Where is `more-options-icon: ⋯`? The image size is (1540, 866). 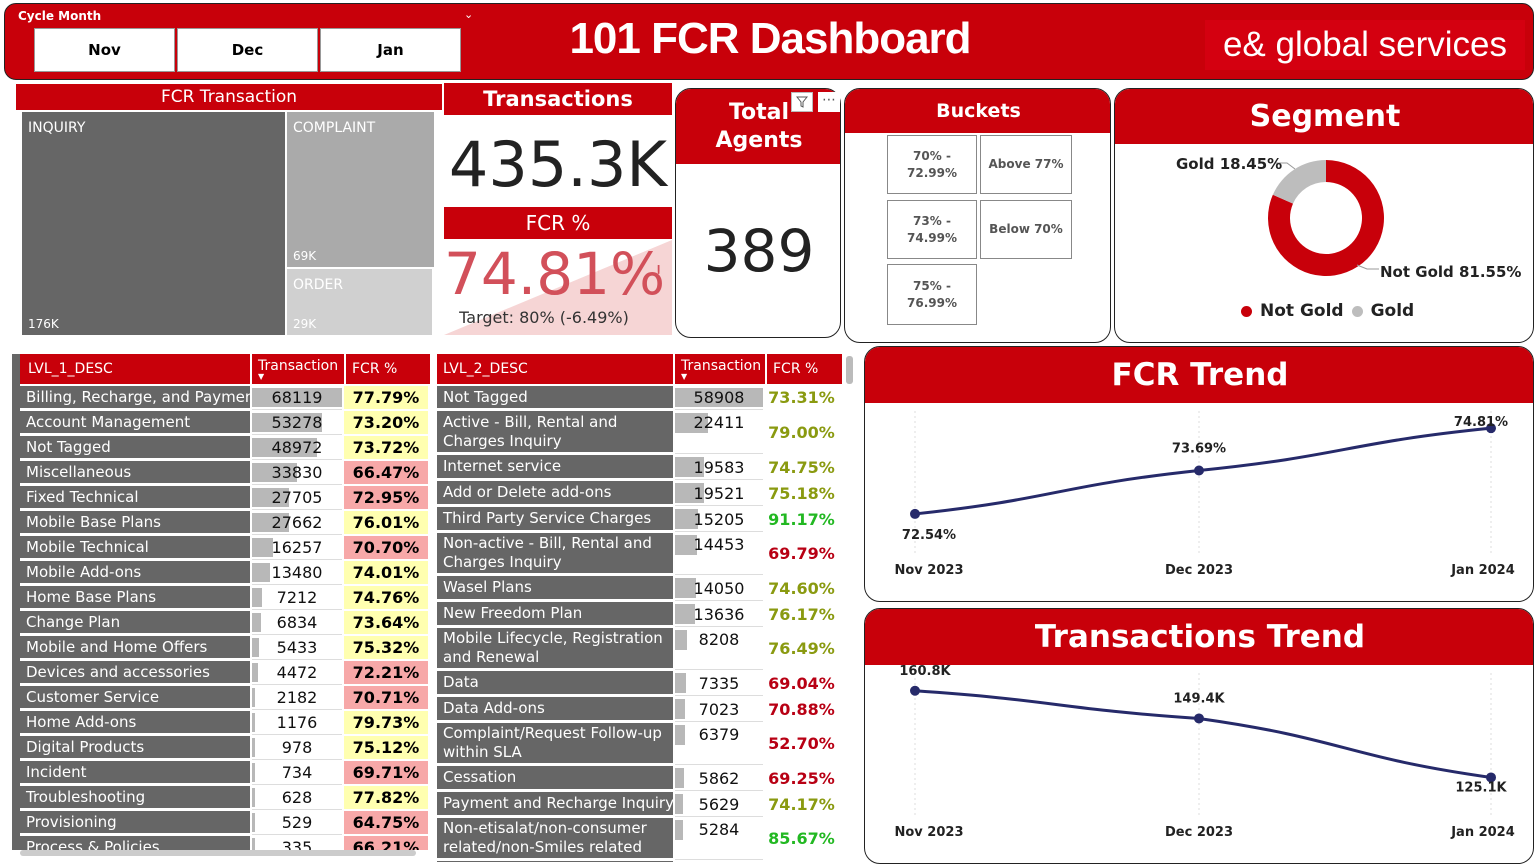 more-options-icon: ⋯ is located at coordinates (829, 102).